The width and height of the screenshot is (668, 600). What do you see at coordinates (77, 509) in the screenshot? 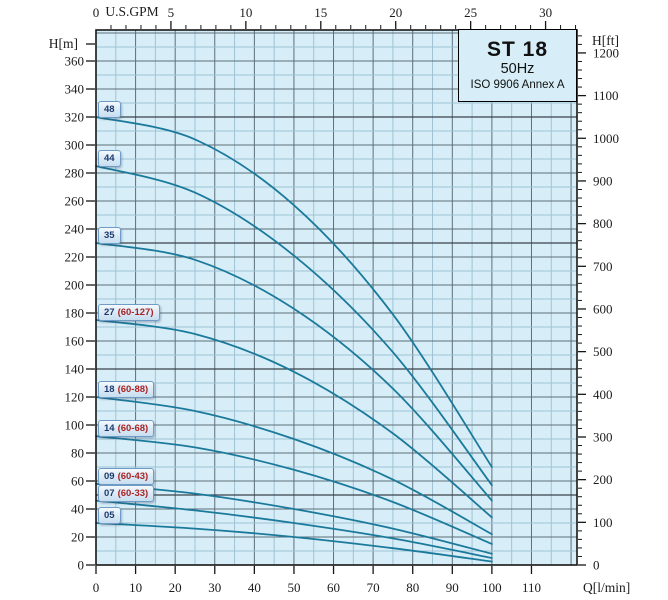
I see `left-axis-tick-label: 40` at bounding box center [77, 509].